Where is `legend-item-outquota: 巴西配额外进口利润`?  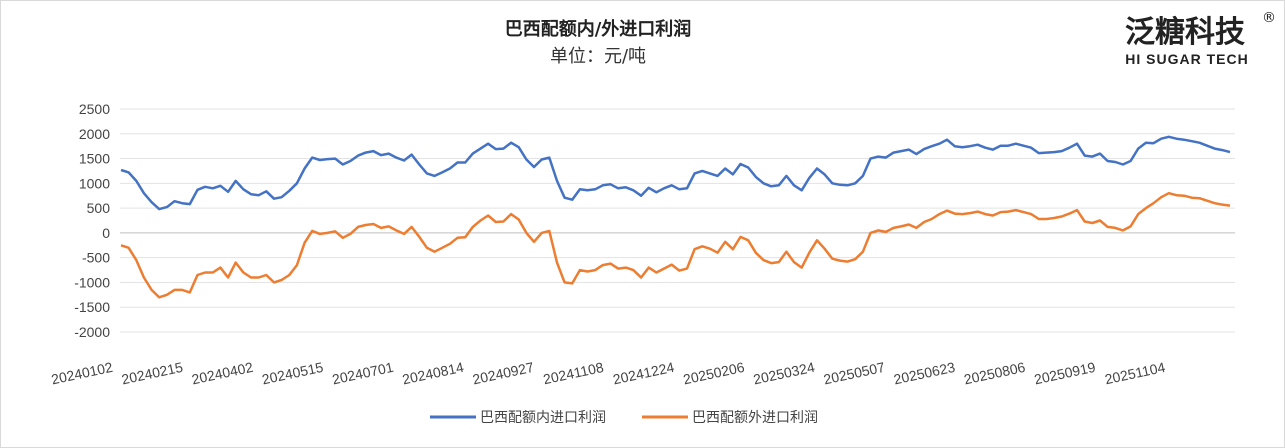
legend-item-outquota: 巴西配额外进口利润 is located at coordinates (730, 418).